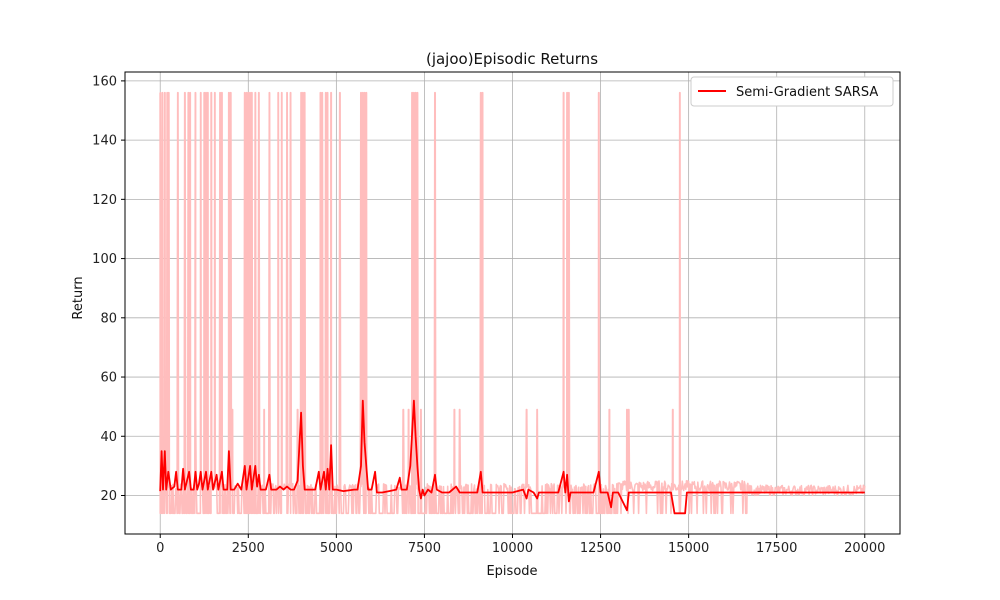 This screenshot has width=1000, height=600. I want to click on x-tick-label: 5000, so click(336, 548).